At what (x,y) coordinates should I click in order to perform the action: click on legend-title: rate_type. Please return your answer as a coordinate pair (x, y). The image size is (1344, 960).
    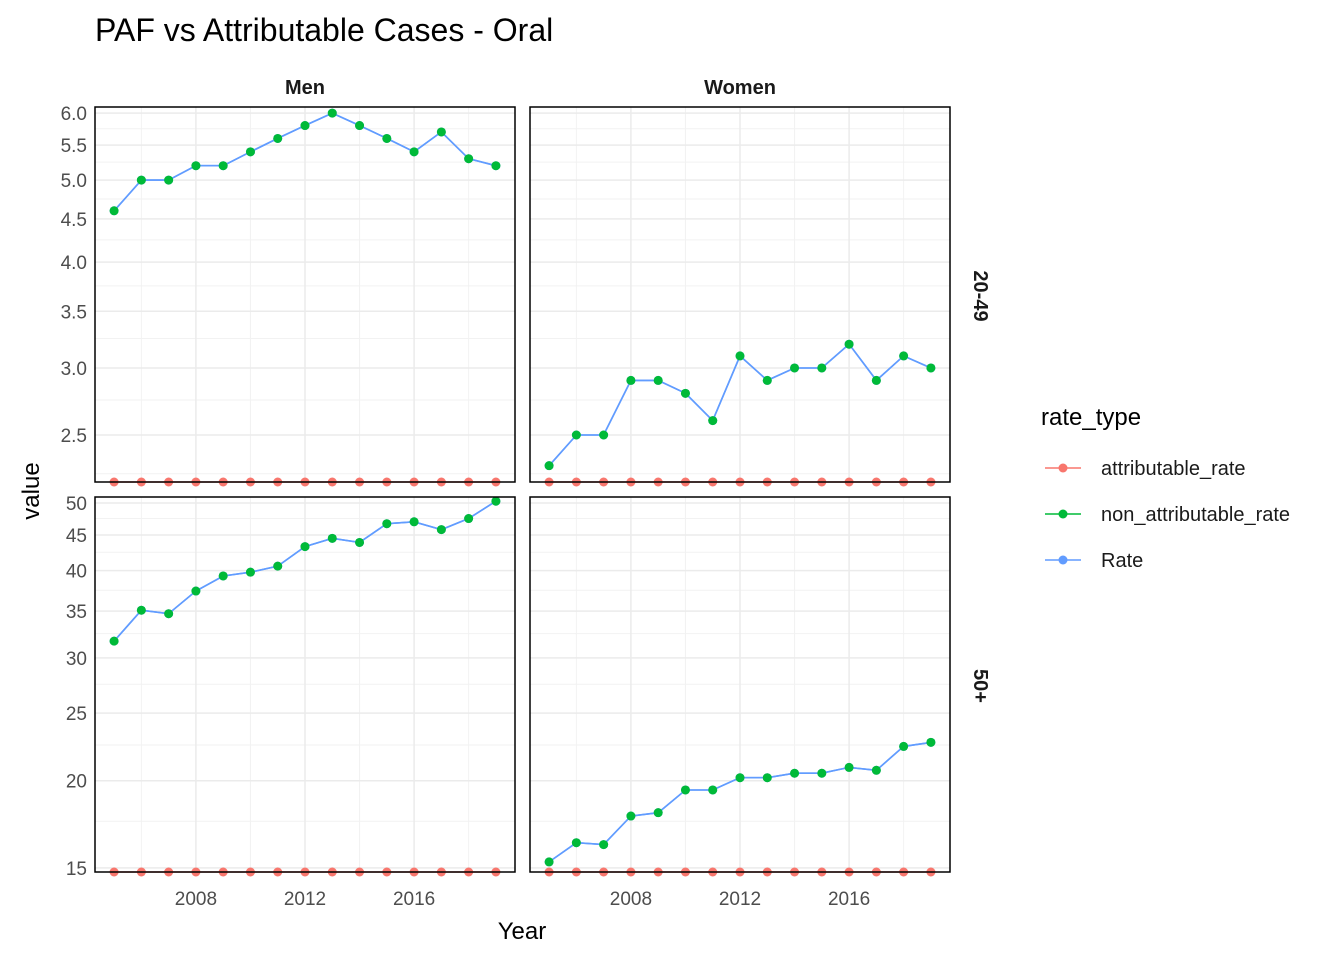
    Looking at the image, I should click on (1091, 417).